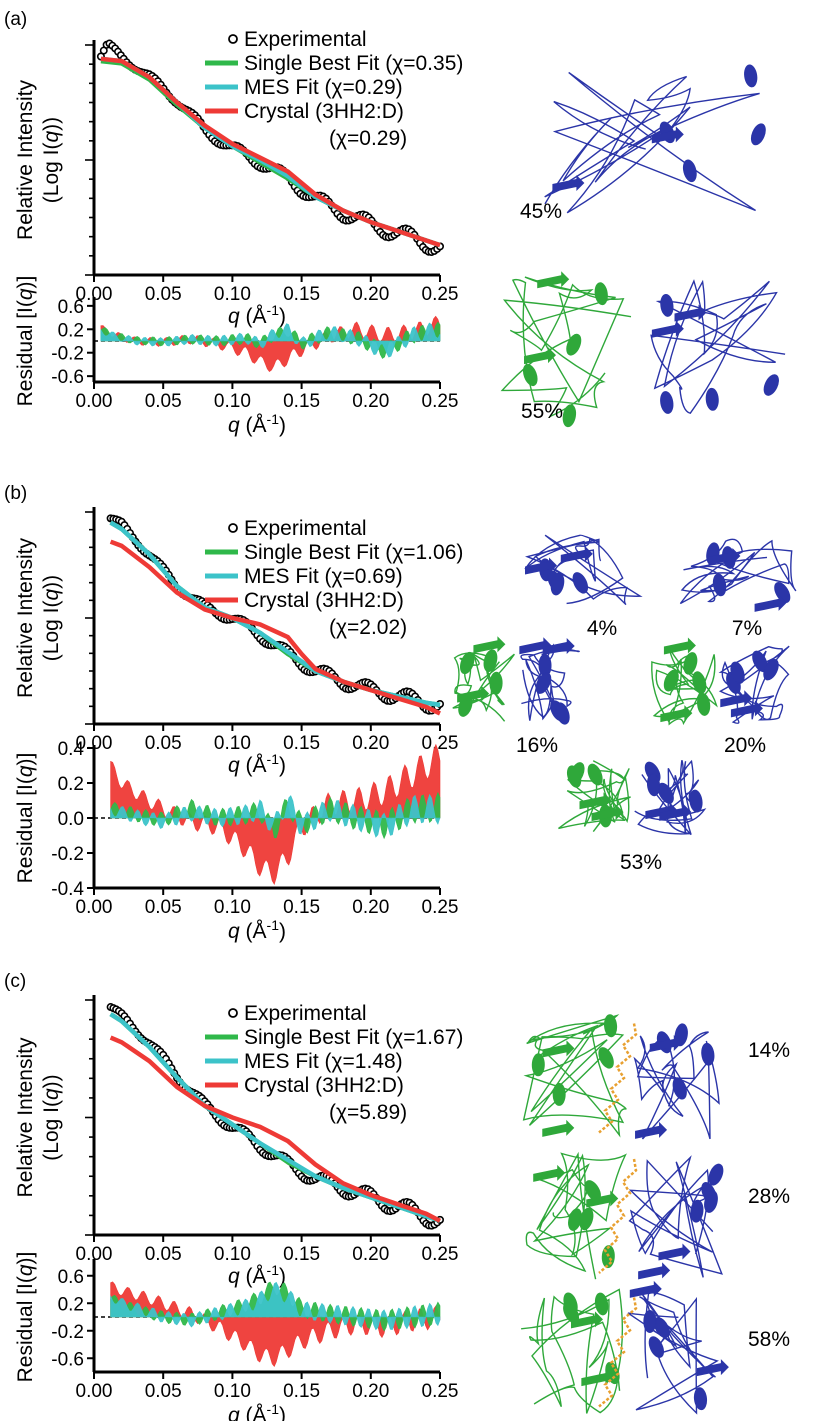 This screenshot has height=1421, width=817. Describe the element at coordinates (282, 316) in the screenshot. I see `xlabel-part: )` at that location.